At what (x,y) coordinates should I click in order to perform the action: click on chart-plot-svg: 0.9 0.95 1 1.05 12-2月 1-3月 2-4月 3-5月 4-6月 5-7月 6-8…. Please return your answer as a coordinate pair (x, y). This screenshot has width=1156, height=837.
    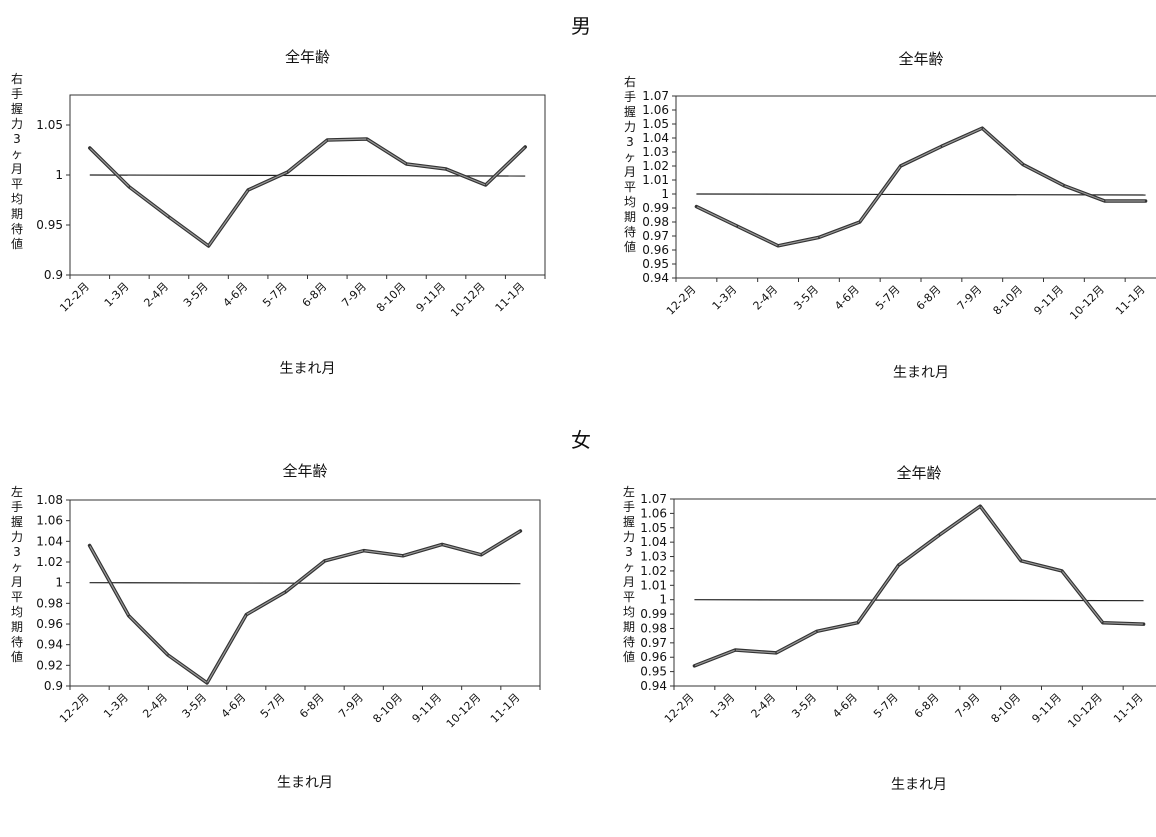
    Looking at the image, I should click on (291, 207).